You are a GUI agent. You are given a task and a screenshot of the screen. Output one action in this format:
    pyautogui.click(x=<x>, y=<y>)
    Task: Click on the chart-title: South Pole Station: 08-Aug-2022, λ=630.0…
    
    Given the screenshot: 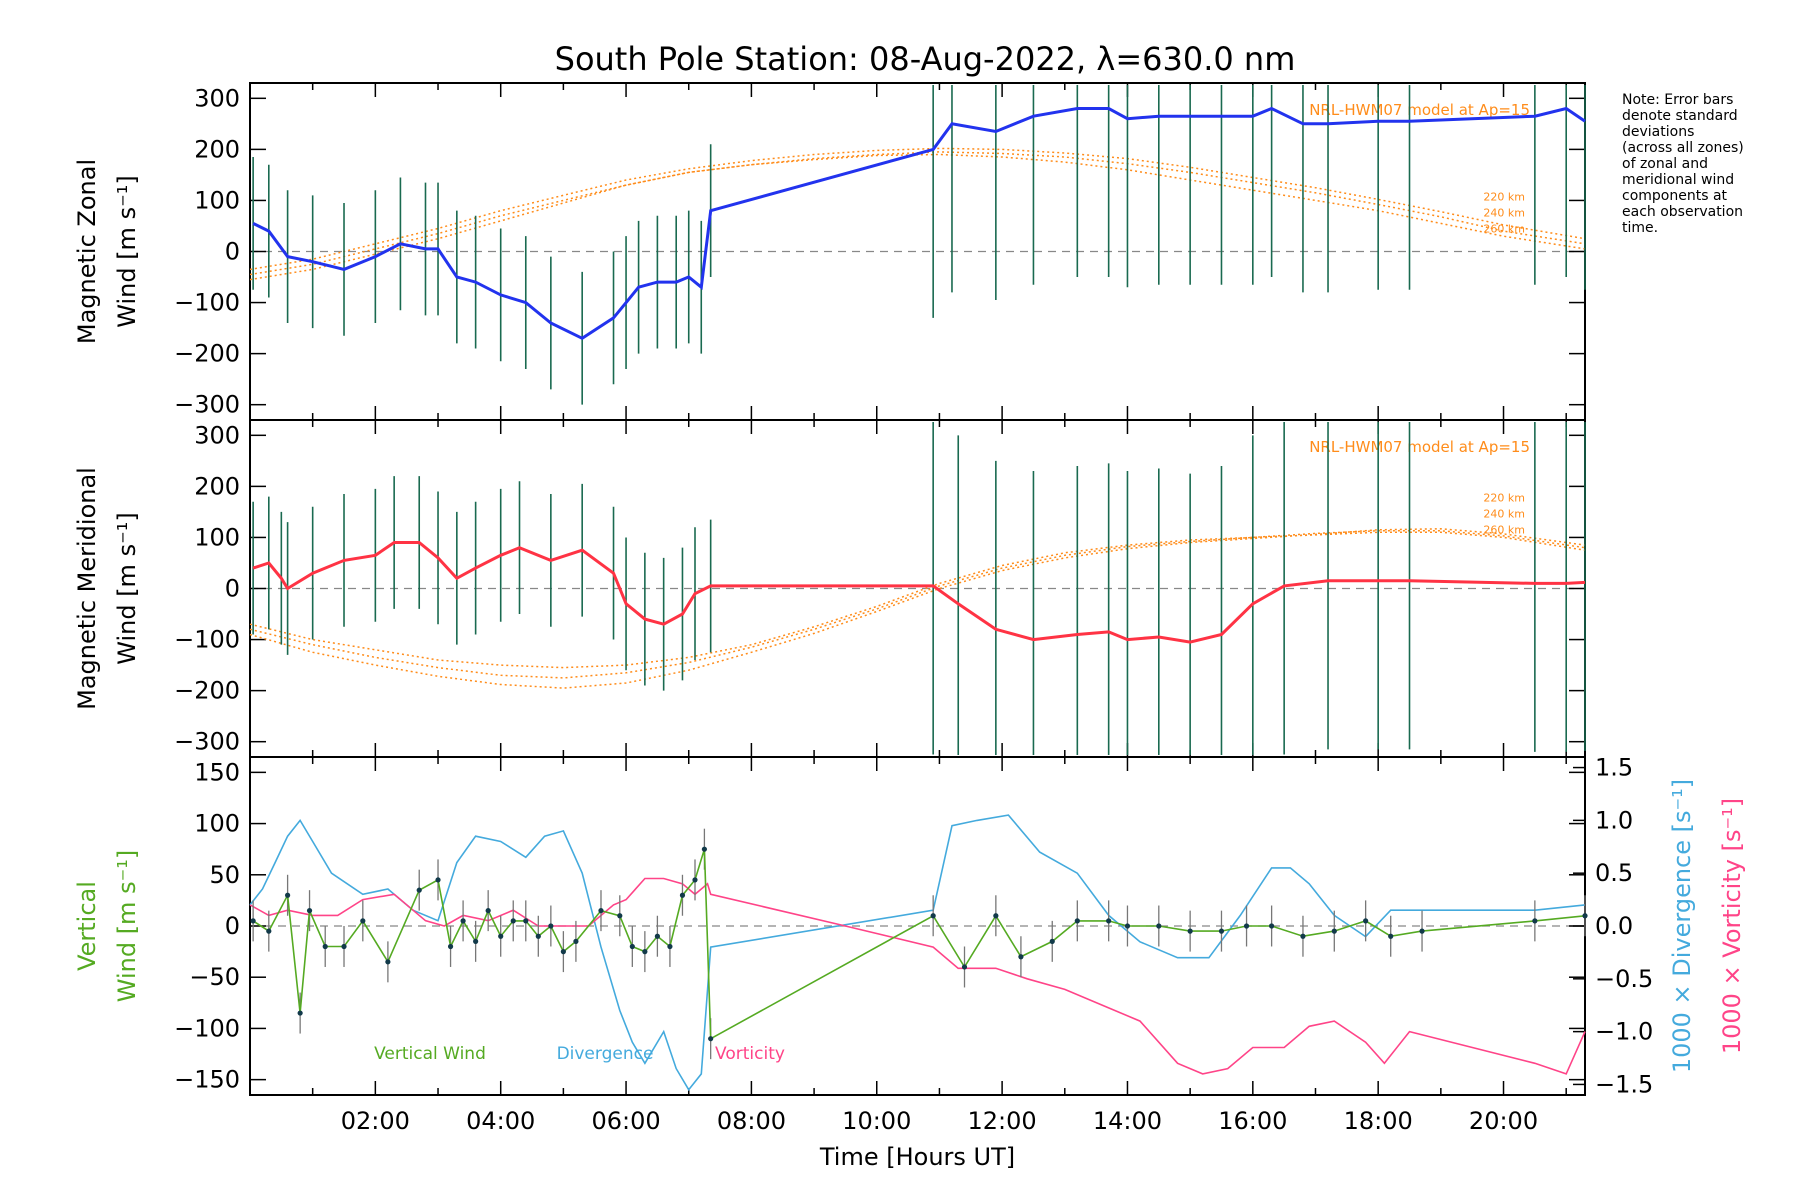 What is the action you would take?
    pyautogui.click(x=925, y=59)
    